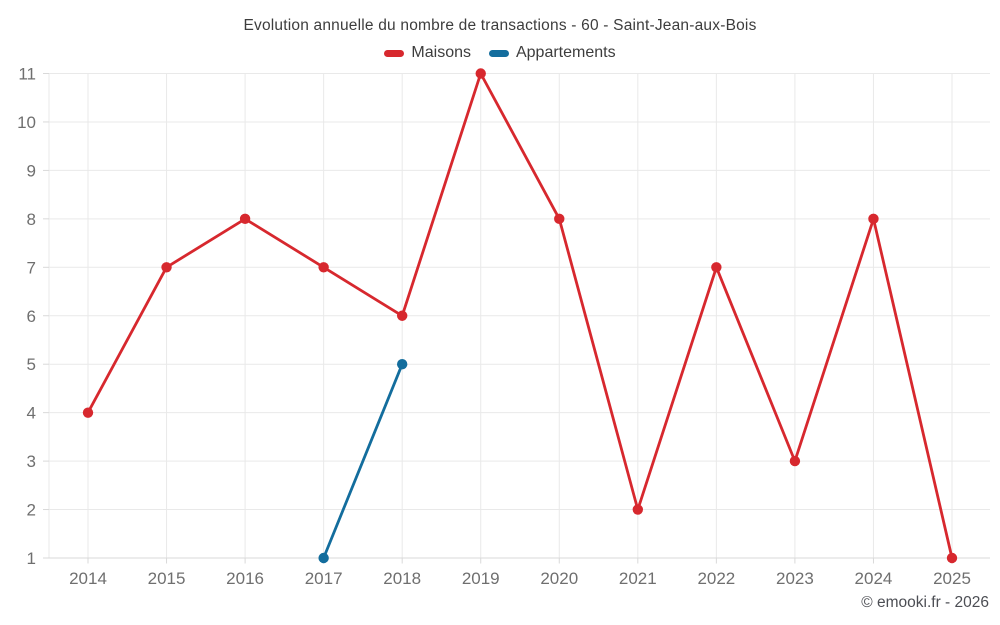  Describe the element at coordinates (88, 578) in the screenshot. I see `svg-text: 2014` at that location.